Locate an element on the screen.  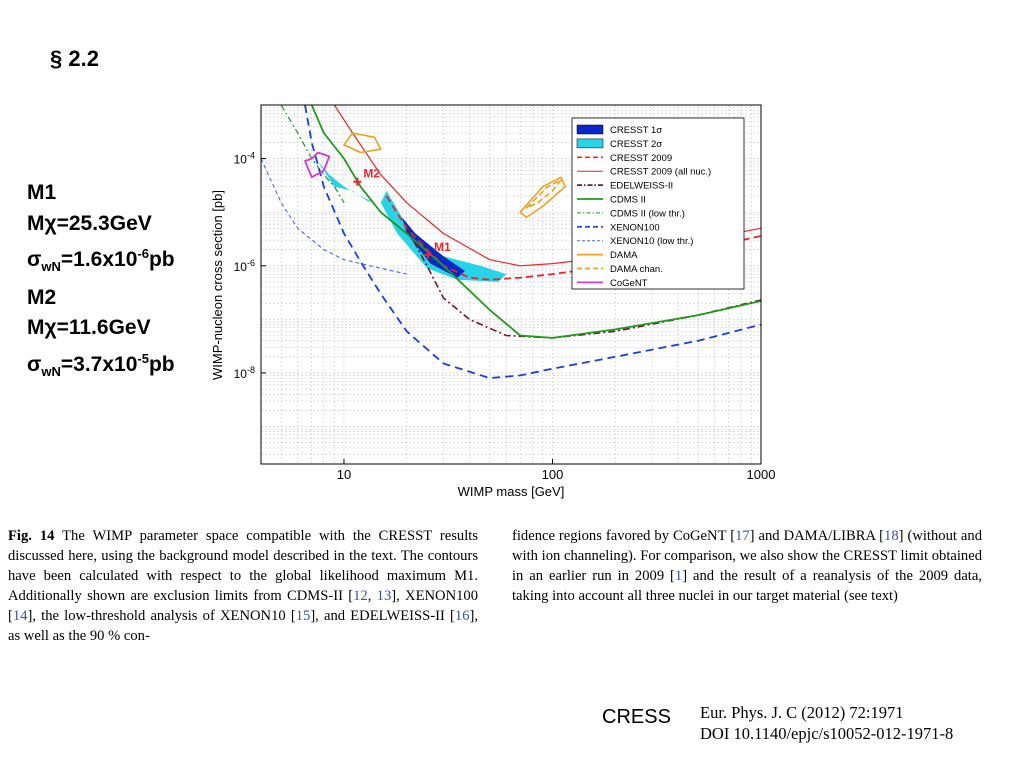
y-tick-label: 10⁻⁸ is located at coordinates (244, 373).